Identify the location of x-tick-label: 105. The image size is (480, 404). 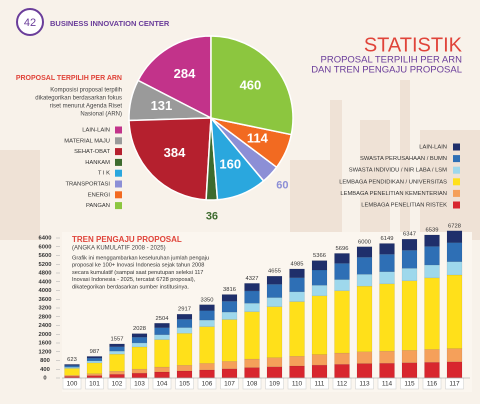
(184, 384).